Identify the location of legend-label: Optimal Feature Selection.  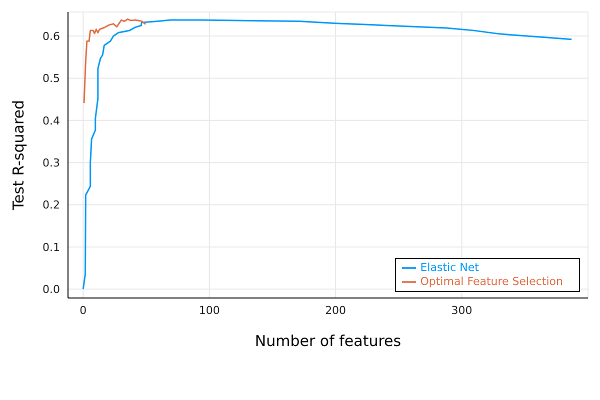
(491, 281).